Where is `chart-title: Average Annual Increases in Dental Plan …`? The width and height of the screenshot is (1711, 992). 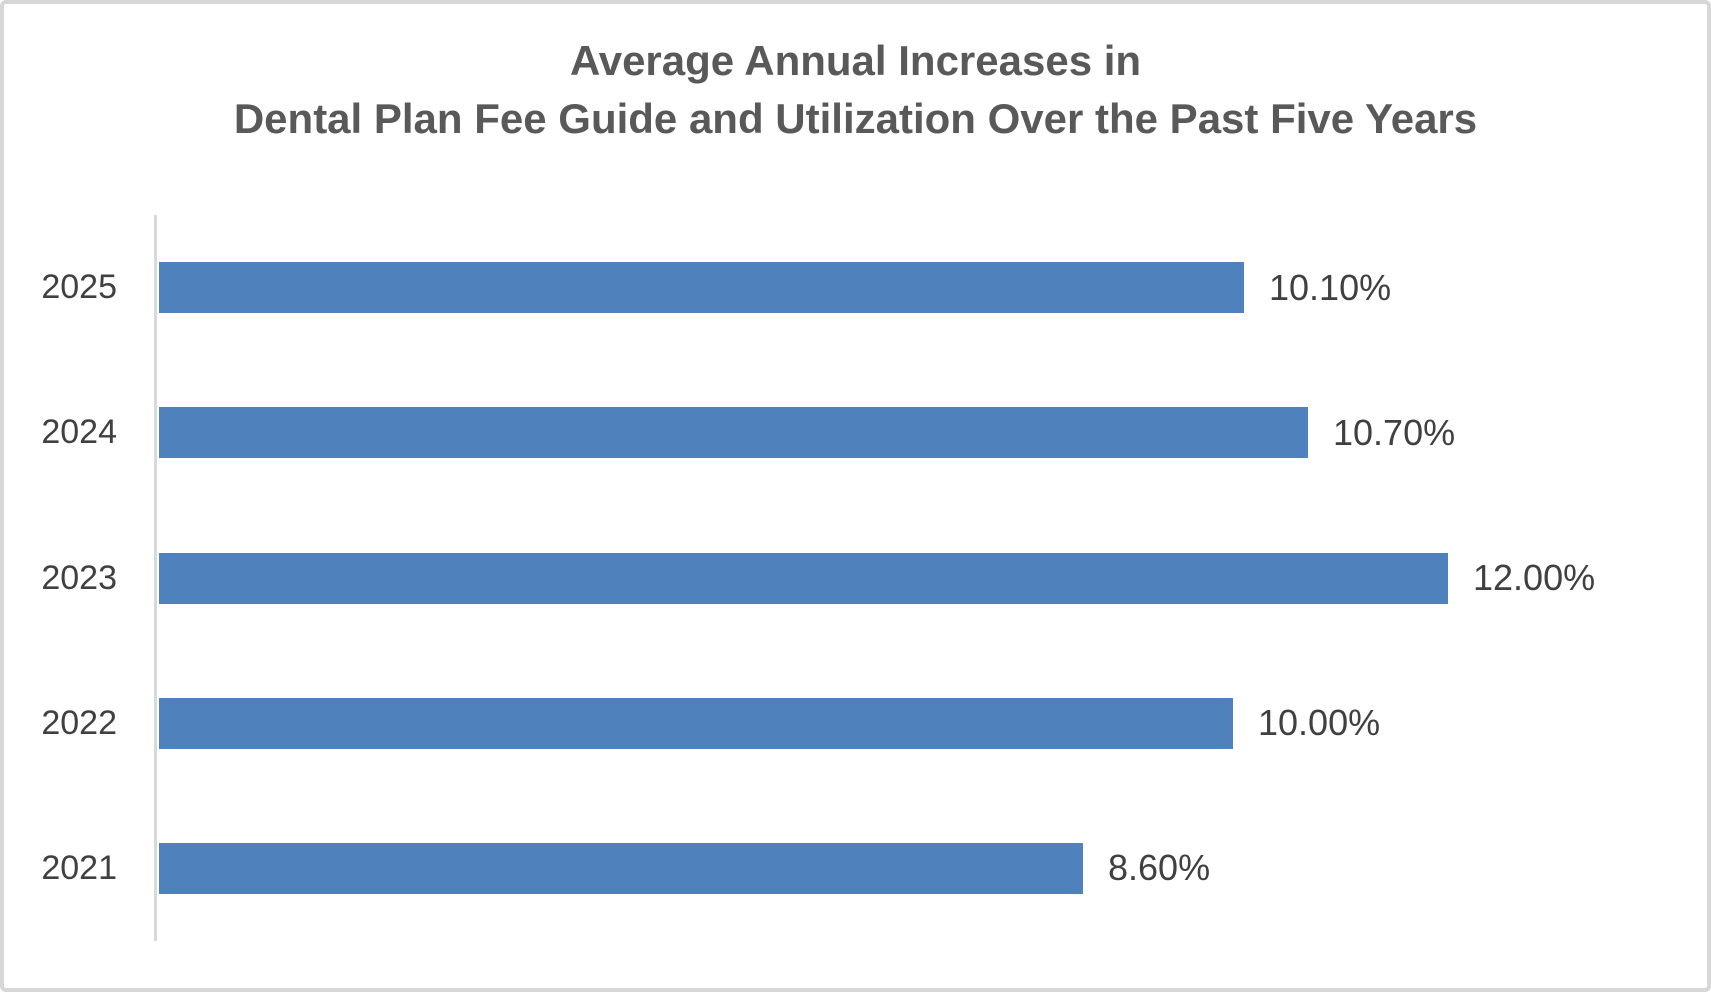
chart-title: Average Annual Increases in Dental Plan … is located at coordinates (855, 90).